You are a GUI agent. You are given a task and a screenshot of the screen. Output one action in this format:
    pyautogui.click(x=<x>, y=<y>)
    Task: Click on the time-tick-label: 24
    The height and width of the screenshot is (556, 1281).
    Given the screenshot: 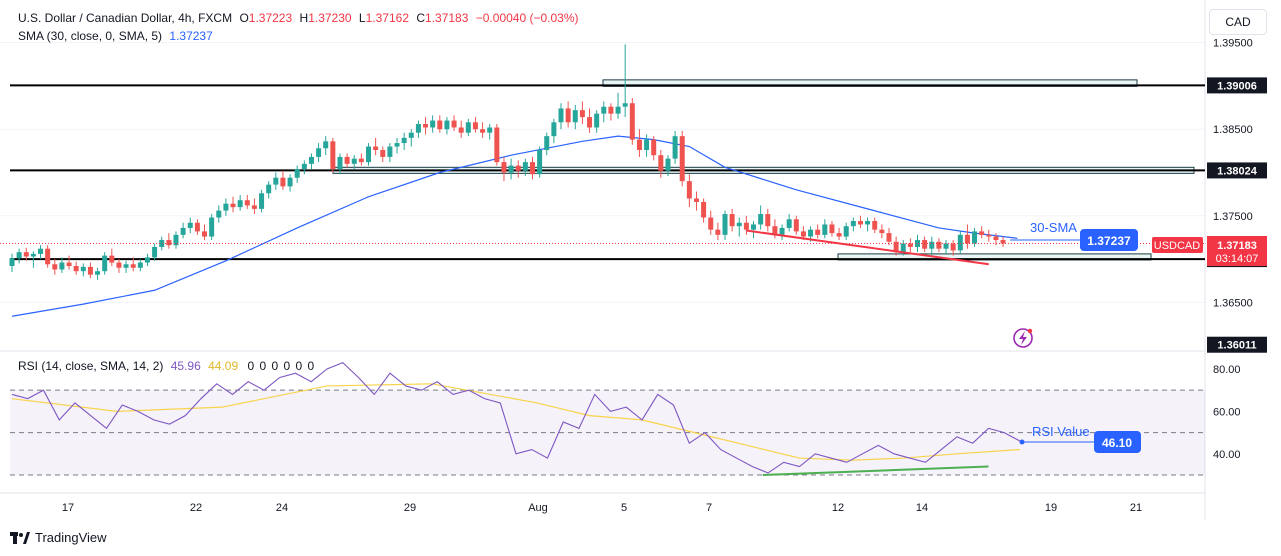 What is the action you would take?
    pyautogui.click(x=282, y=508)
    